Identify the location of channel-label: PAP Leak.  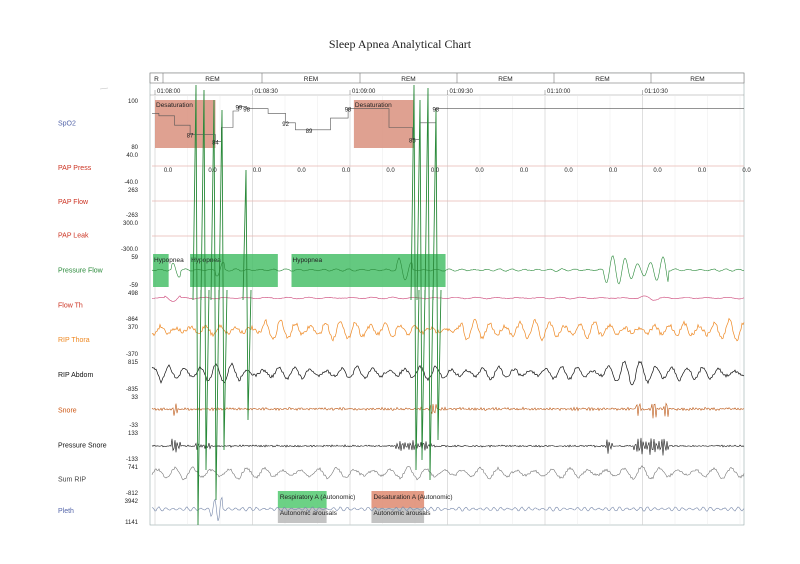
(73, 236).